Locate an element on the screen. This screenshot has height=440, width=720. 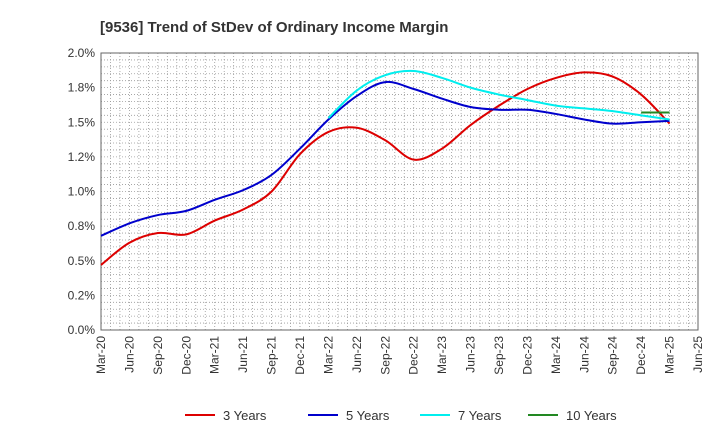
y-tick-label: 0.8% is located at coordinates (82, 226).